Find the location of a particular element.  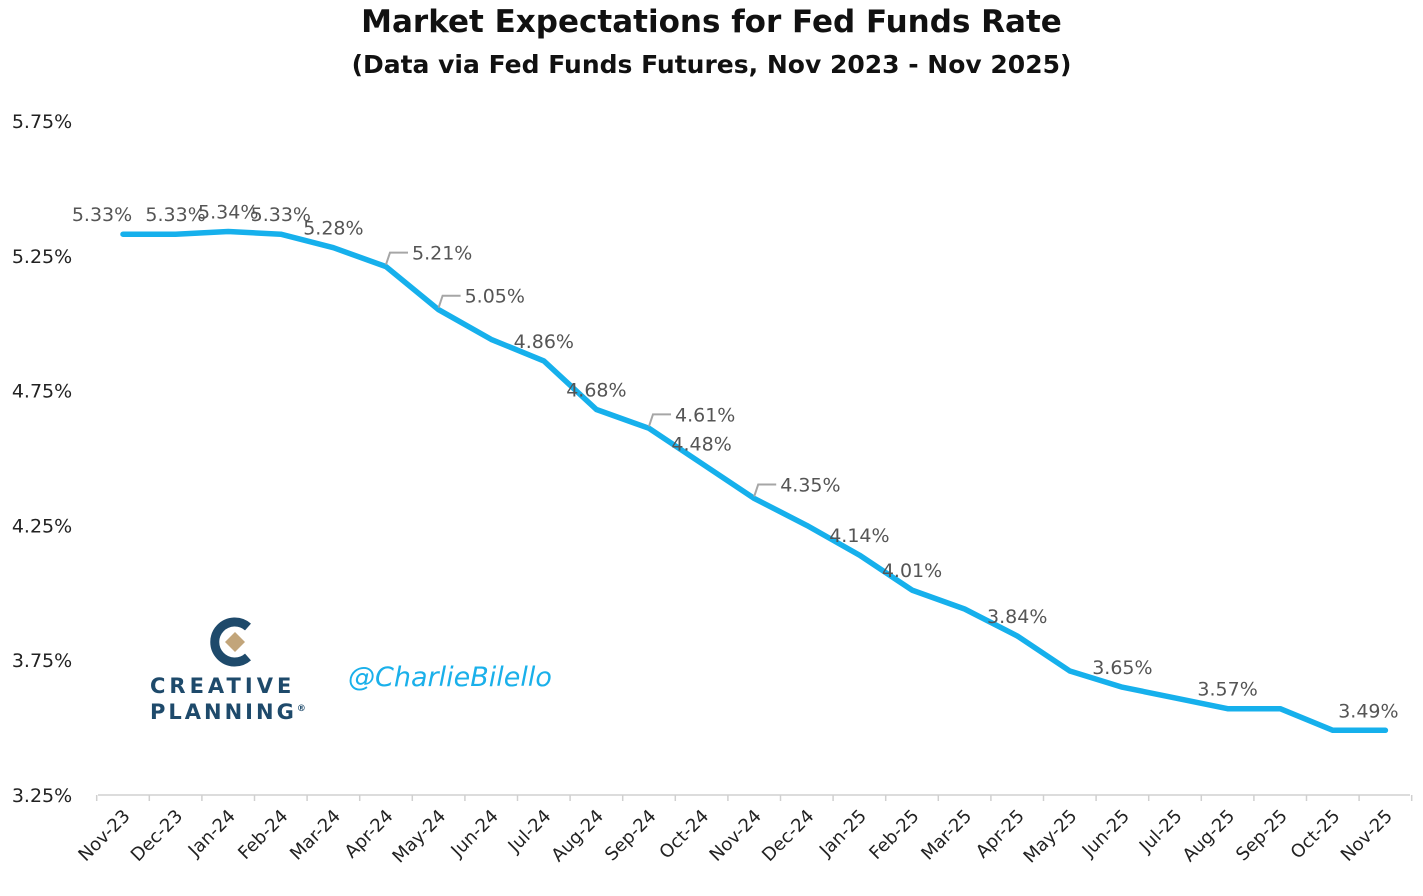

logo-text-line1: CREATIVE is located at coordinates (223, 686).